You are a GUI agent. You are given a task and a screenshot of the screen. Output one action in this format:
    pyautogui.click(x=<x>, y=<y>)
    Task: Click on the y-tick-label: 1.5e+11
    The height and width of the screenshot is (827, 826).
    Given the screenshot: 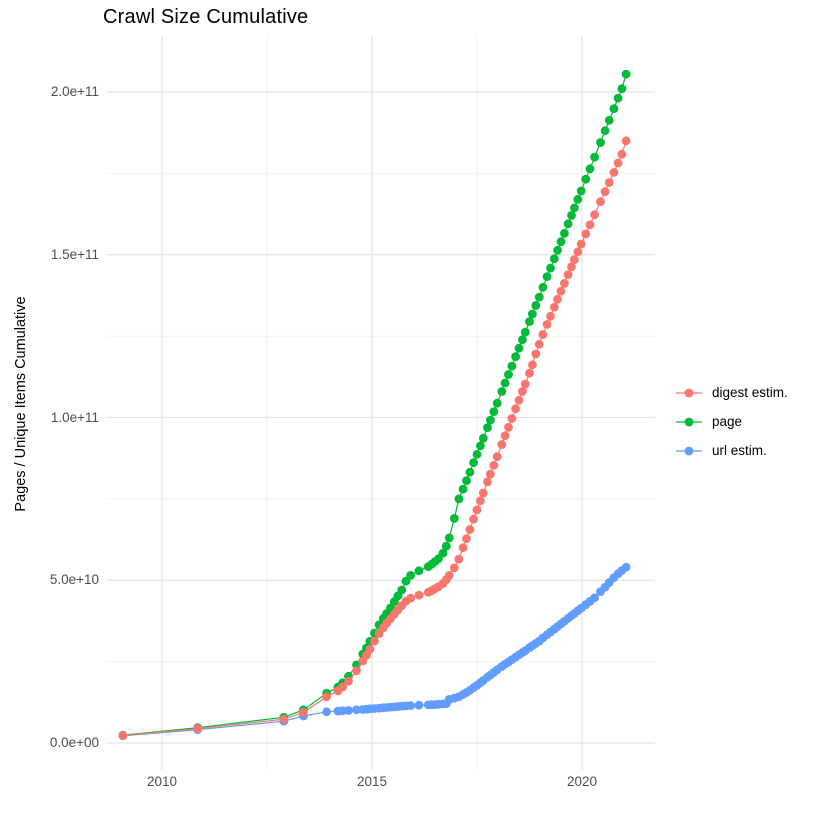 What is the action you would take?
    pyautogui.click(x=74, y=254)
    